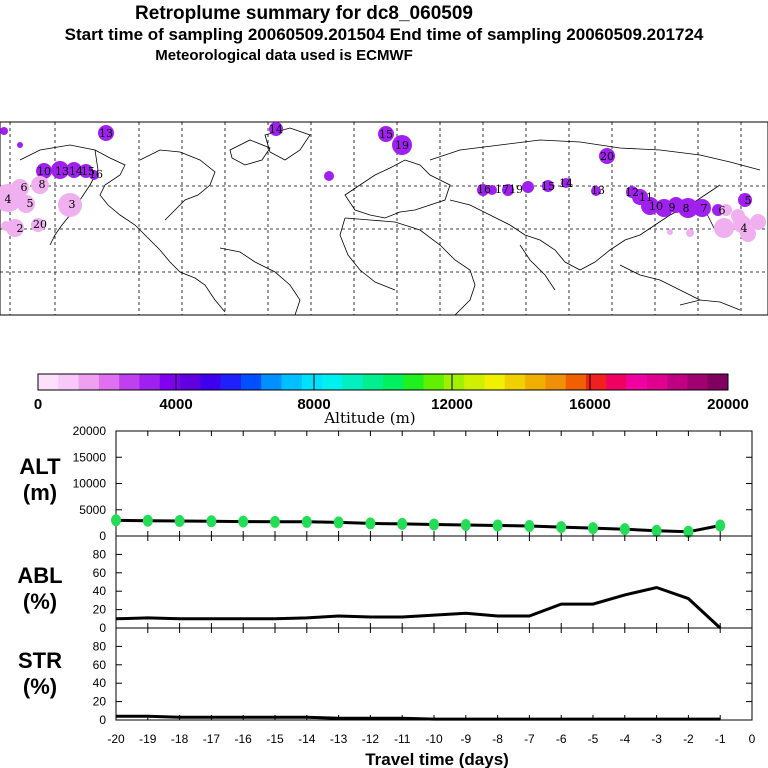 This screenshot has height=768, width=768. I want to click on colorbar-tick-label: 8000, so click(313, 404).